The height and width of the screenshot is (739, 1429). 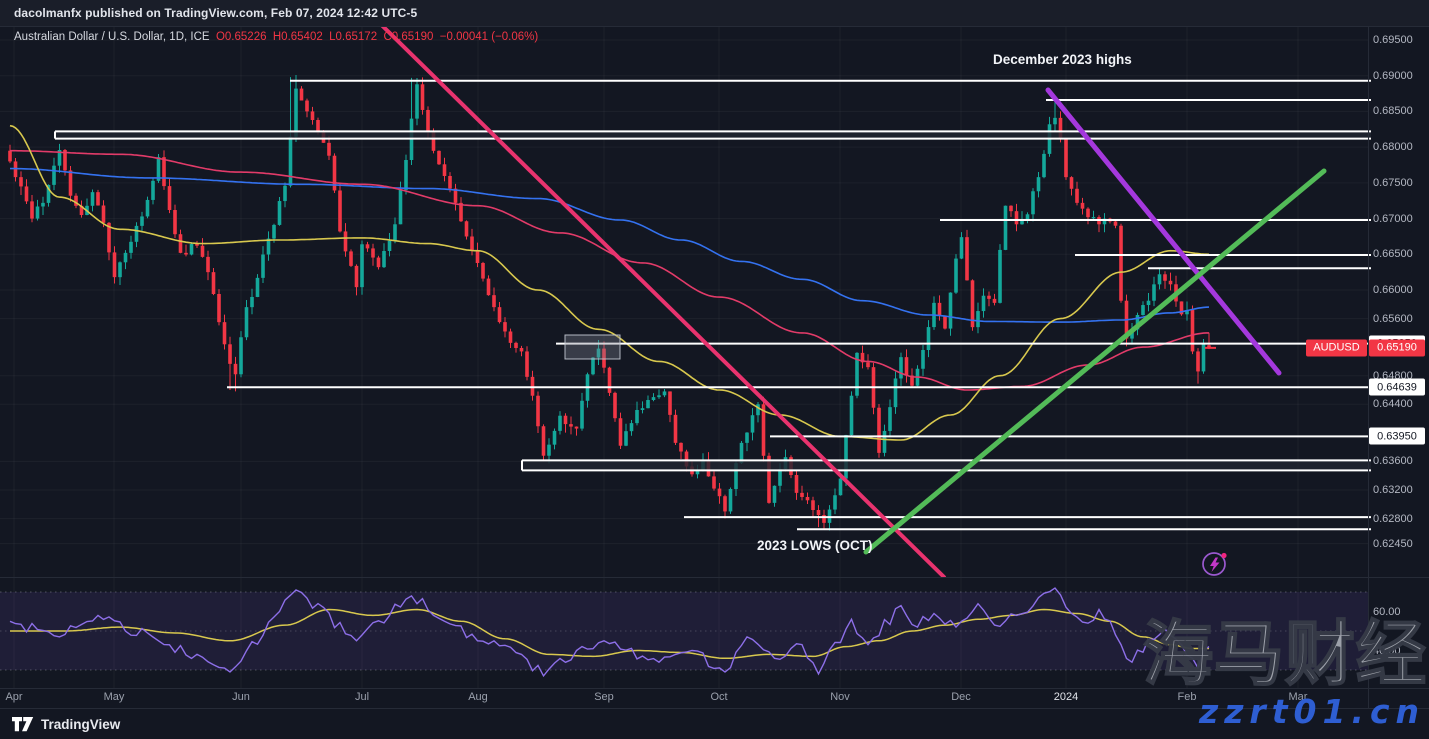 What do you see at coordinates (1393, 461) in the screenshot?
I see `price-axis-label: 0.63600` at bounding box center [1393, 461].